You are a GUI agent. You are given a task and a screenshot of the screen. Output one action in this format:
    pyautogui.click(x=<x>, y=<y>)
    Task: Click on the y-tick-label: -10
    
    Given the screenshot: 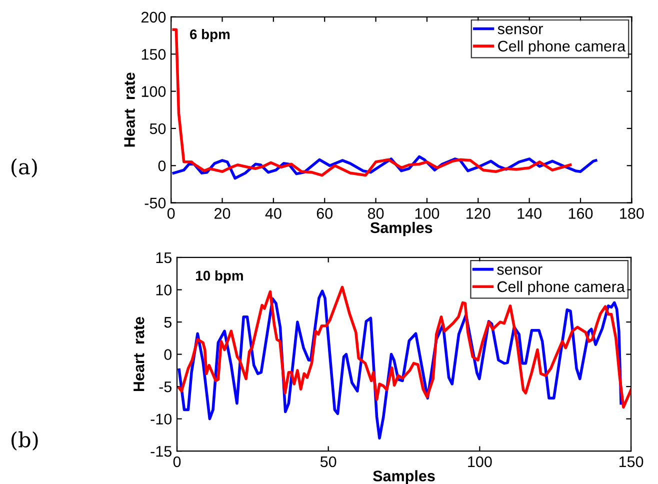 What is the action you would take?
    pyautogui.click(x=161, y=419)
    